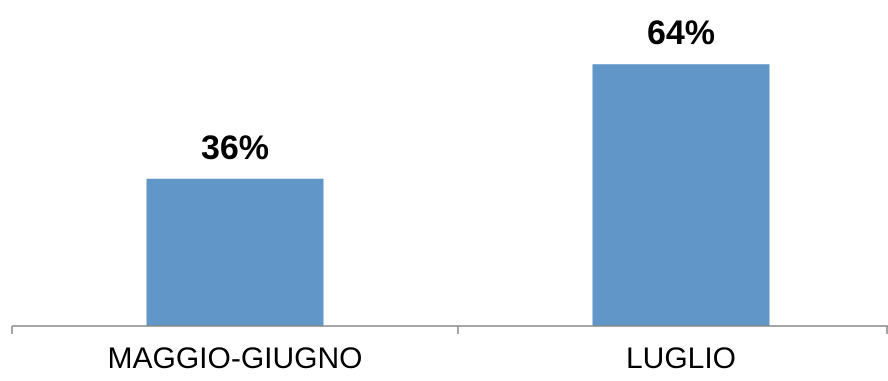 The image size is (888, 381). What do you see at coordinates (449, 330) in the screenshot?
I see `x-axis-ticks` at bounding box center [449, 330].